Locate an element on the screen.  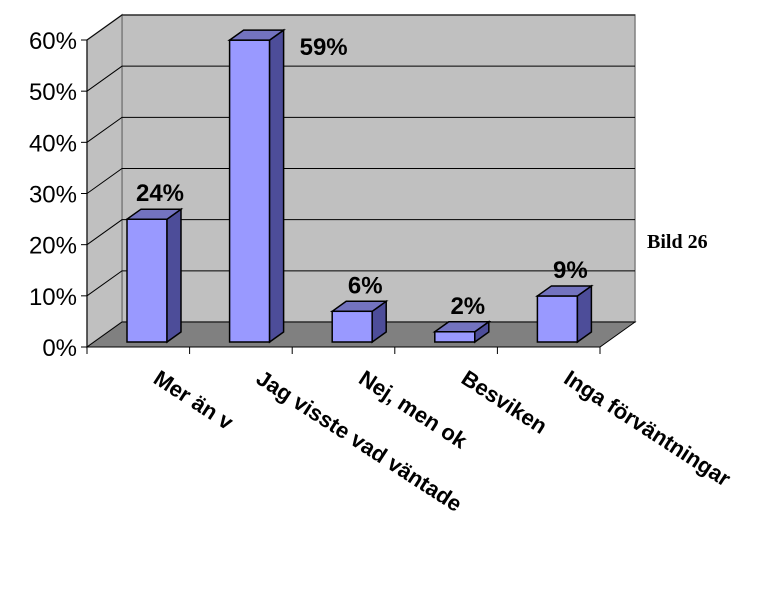
y-axis: 0% 10% 20% 30% 40% 50% 60% is located at coordinates (58, 195).